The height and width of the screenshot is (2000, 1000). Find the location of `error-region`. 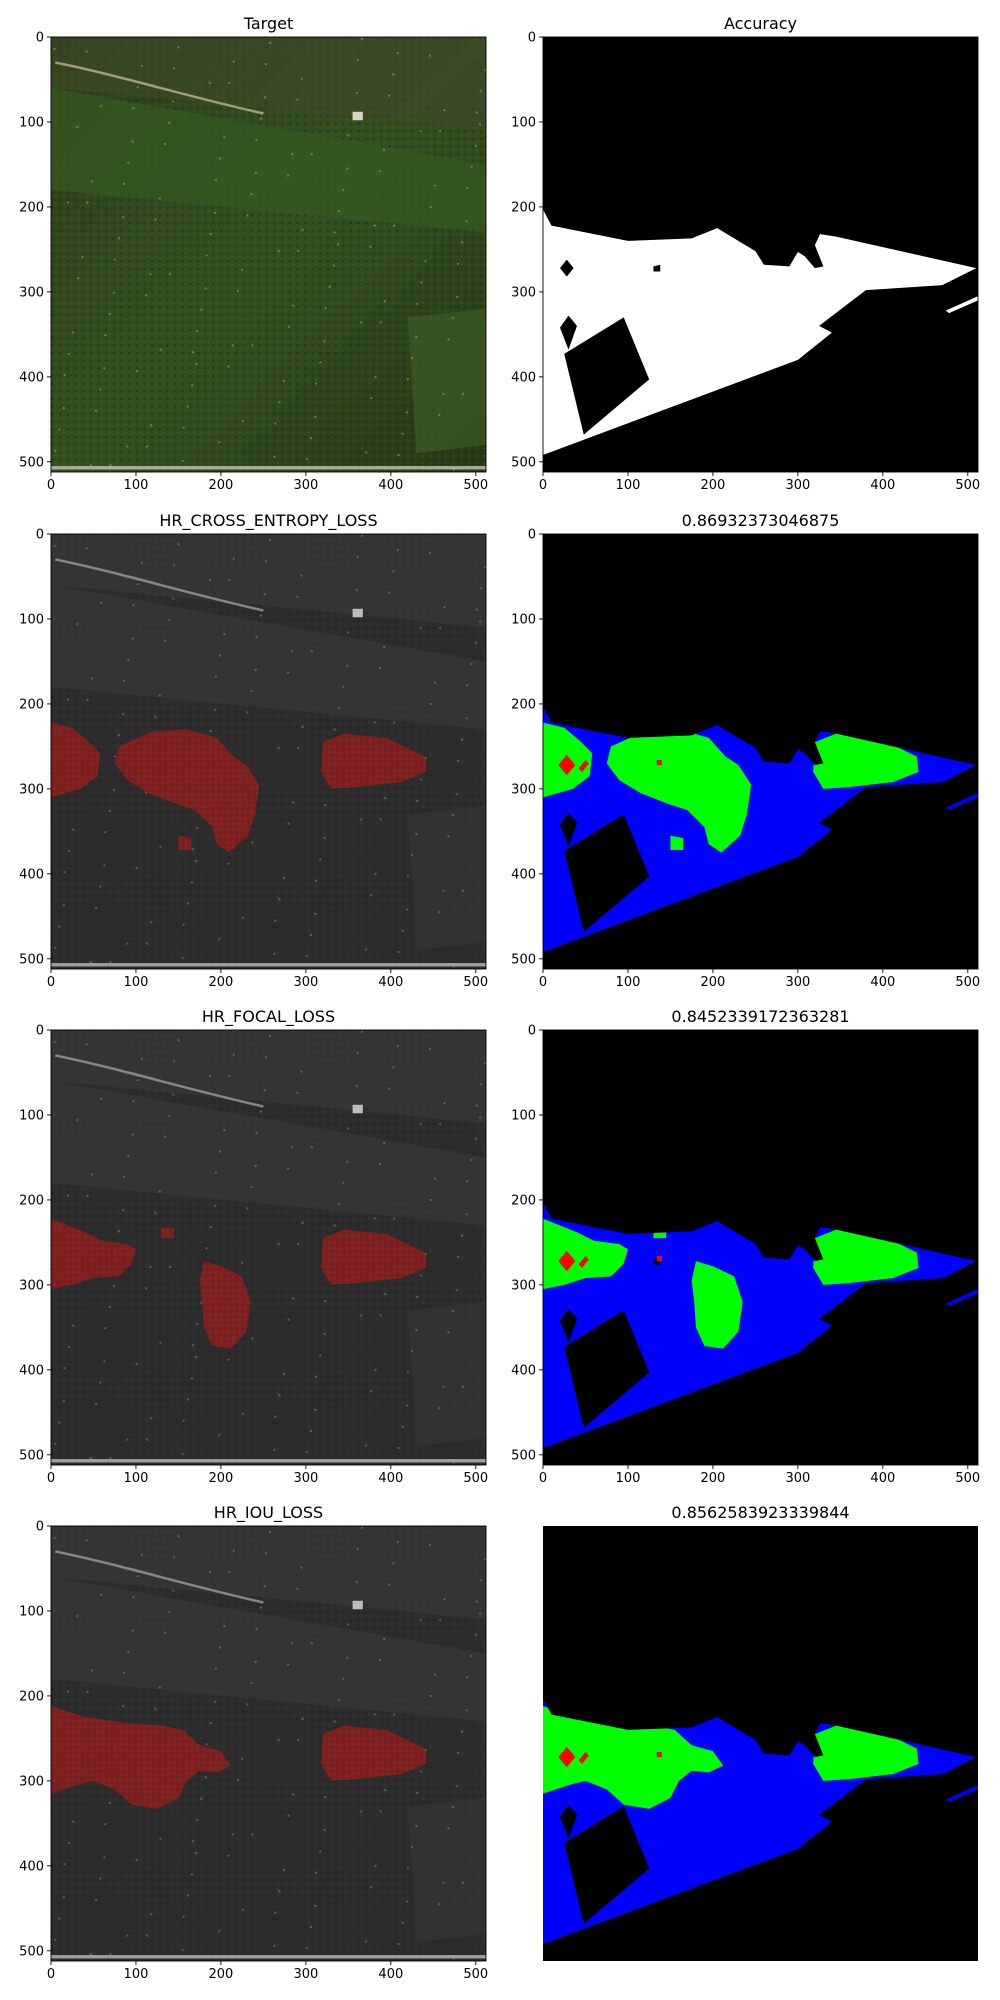

error-region is located at coordinates (583, 1757).